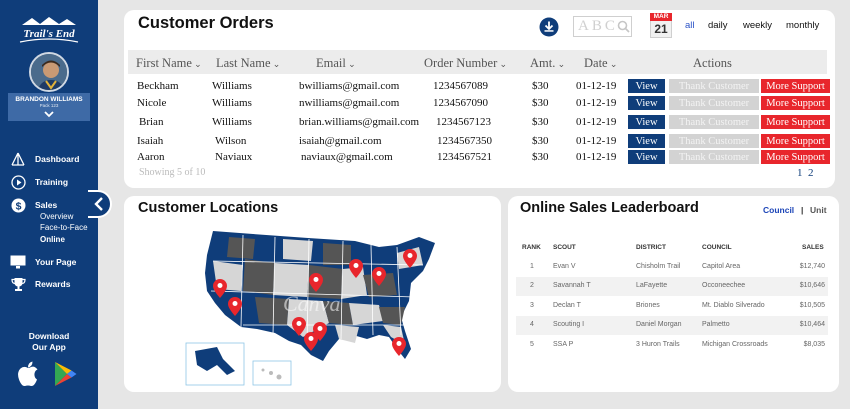 This screenshot has width=850, height=409. I want to click on search-icon, so click(623, 26).